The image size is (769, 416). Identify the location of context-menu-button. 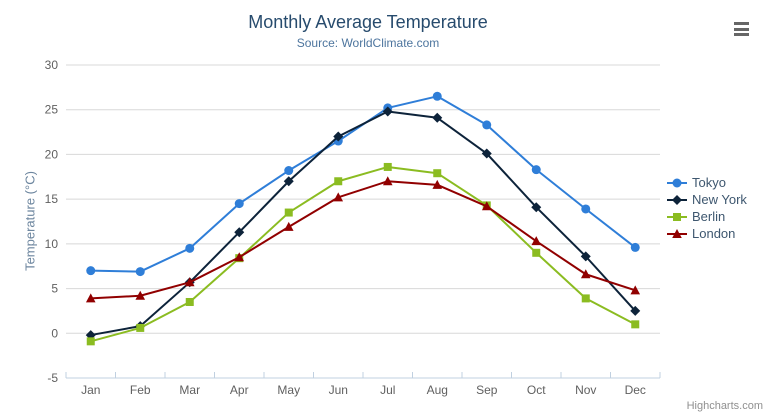
(742, 29).